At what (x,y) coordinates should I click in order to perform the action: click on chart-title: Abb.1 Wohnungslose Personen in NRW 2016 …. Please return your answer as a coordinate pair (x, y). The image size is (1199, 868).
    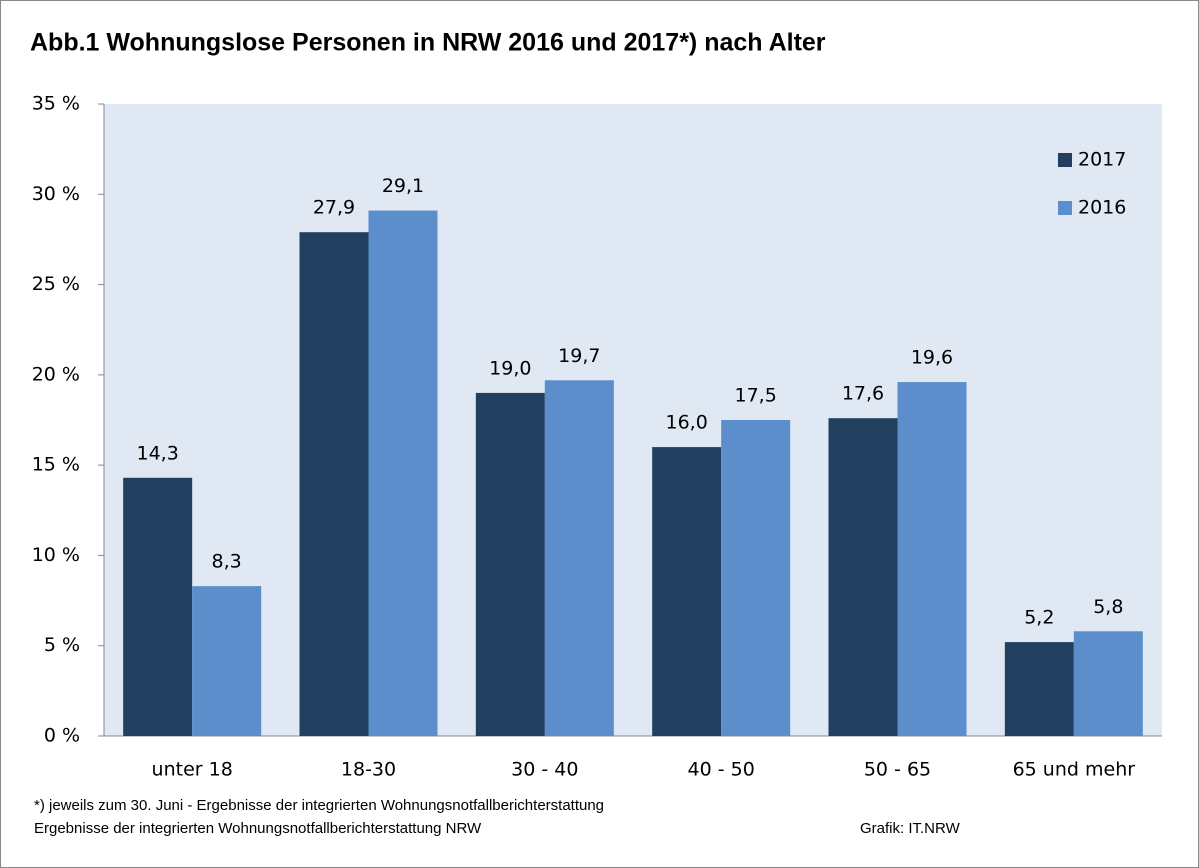
    Looking at the image, I should click on (428, 43).